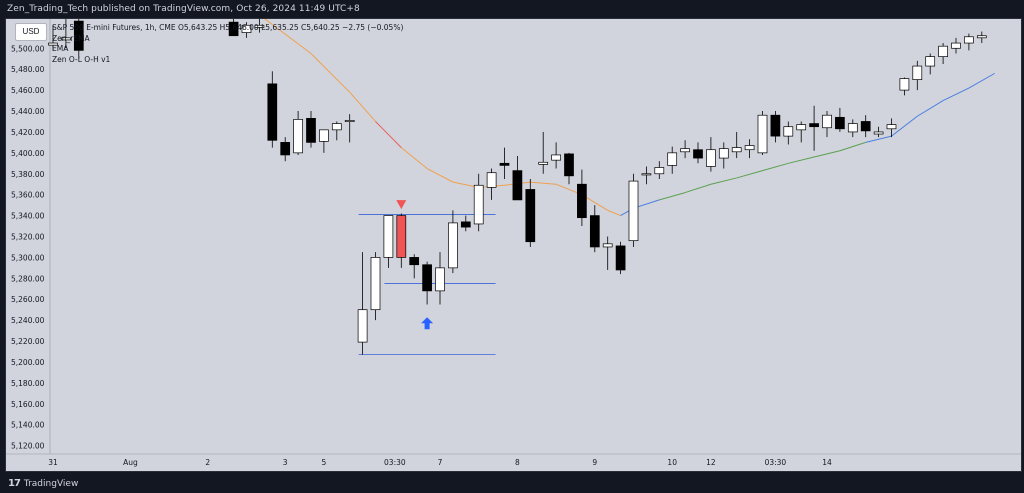 The image size is (1024, 493). Describe the element at coordinates (28, 111) in the screenshot. I see `y-tick-label: 5,440.00` at that location.